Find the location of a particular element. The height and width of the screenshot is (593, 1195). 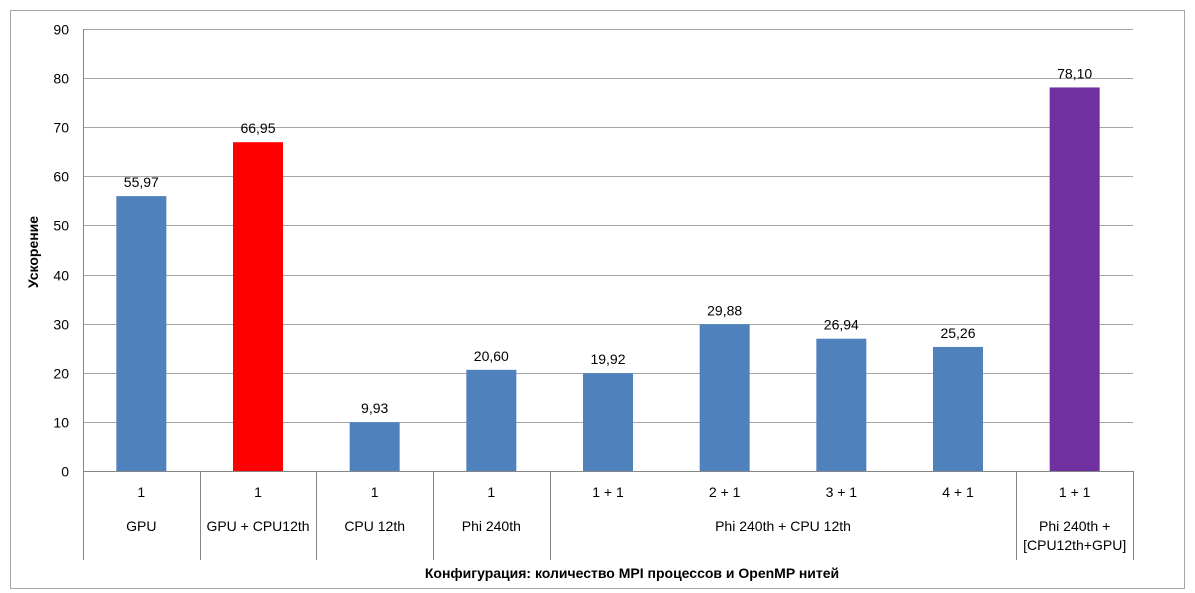

y-tick-label: 10 is located at coordinates (61, 423).